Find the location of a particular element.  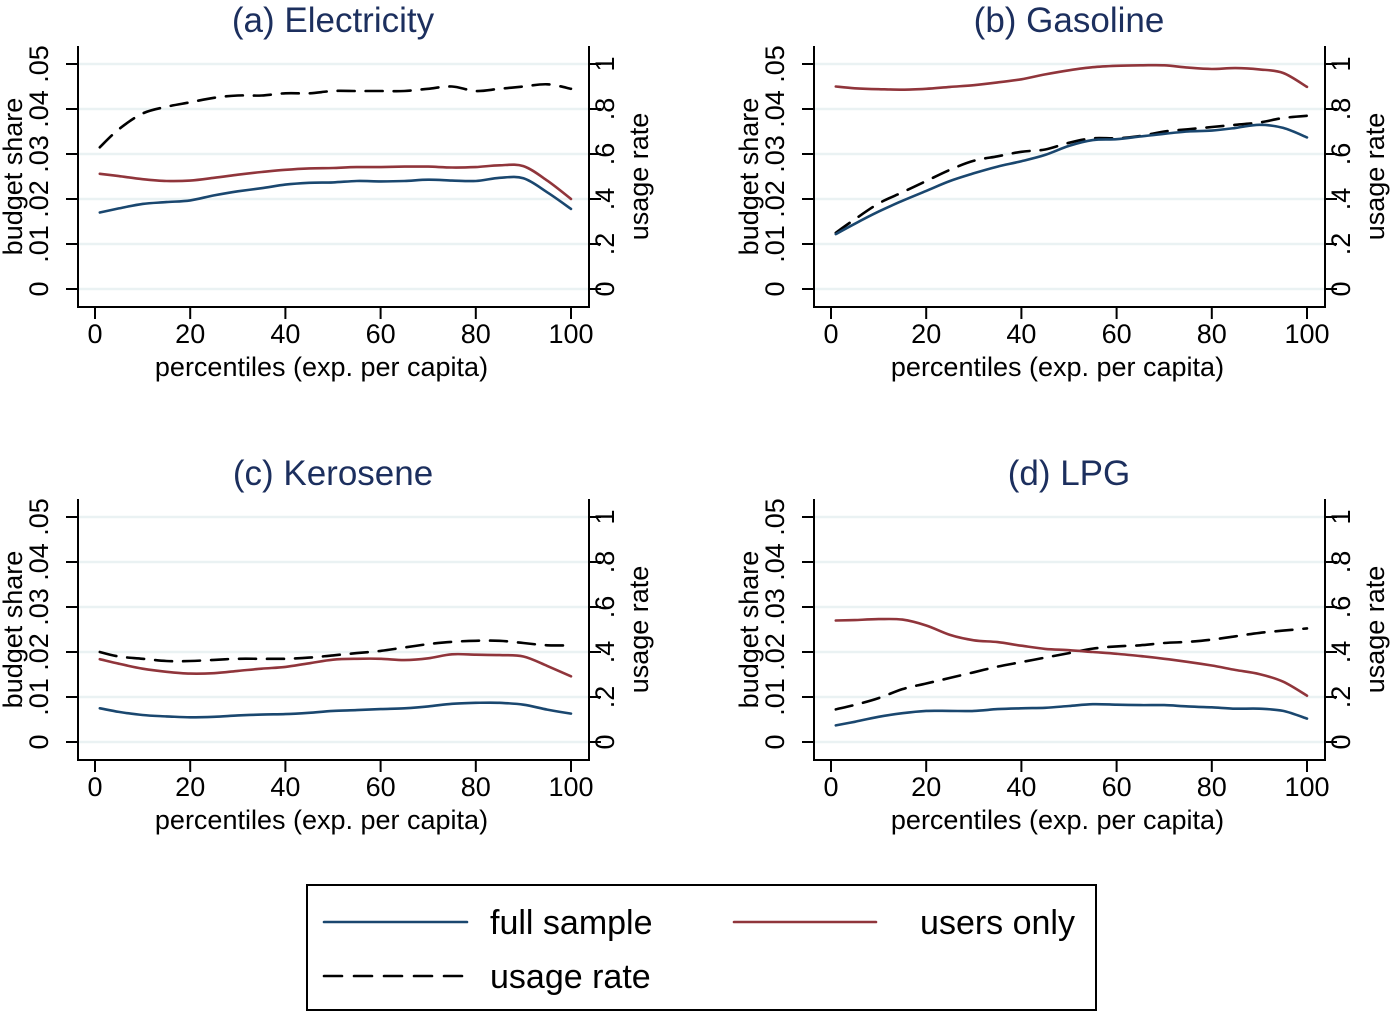

legend-label-users-only: users only is located at coordinates (997, 923).